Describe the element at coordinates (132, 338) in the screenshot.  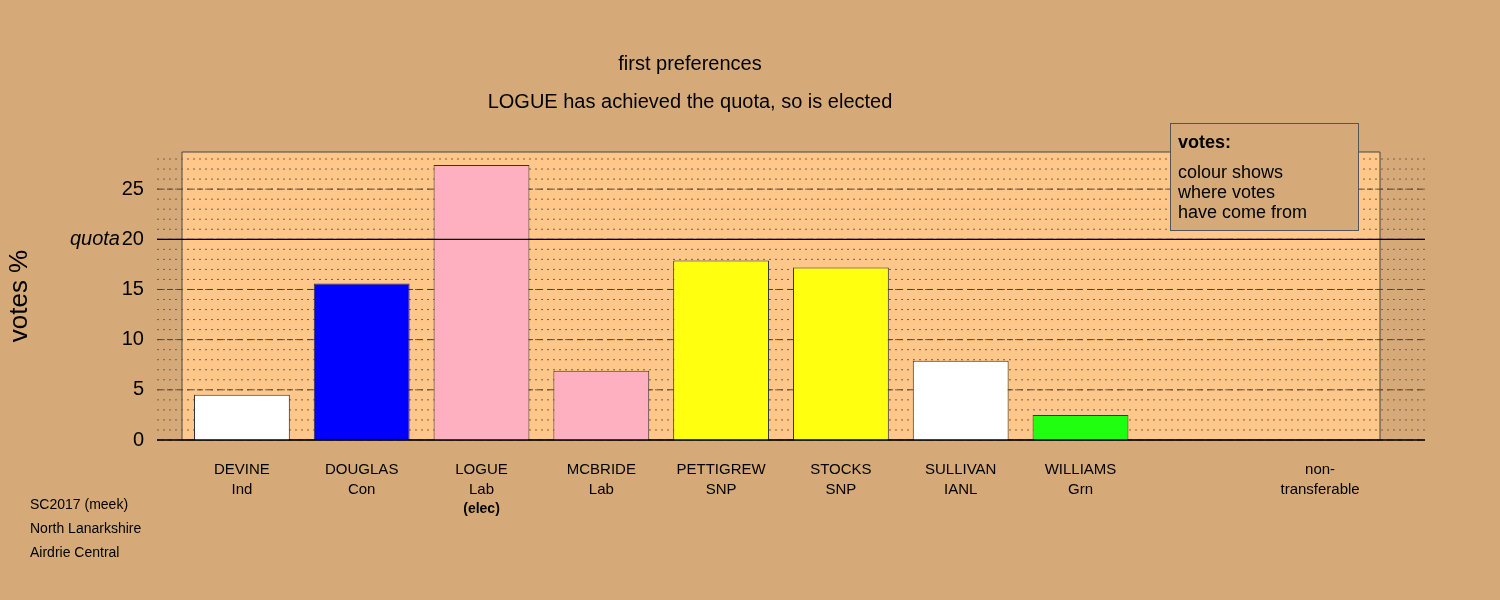
I see `y-tick-label: 10` at that location.